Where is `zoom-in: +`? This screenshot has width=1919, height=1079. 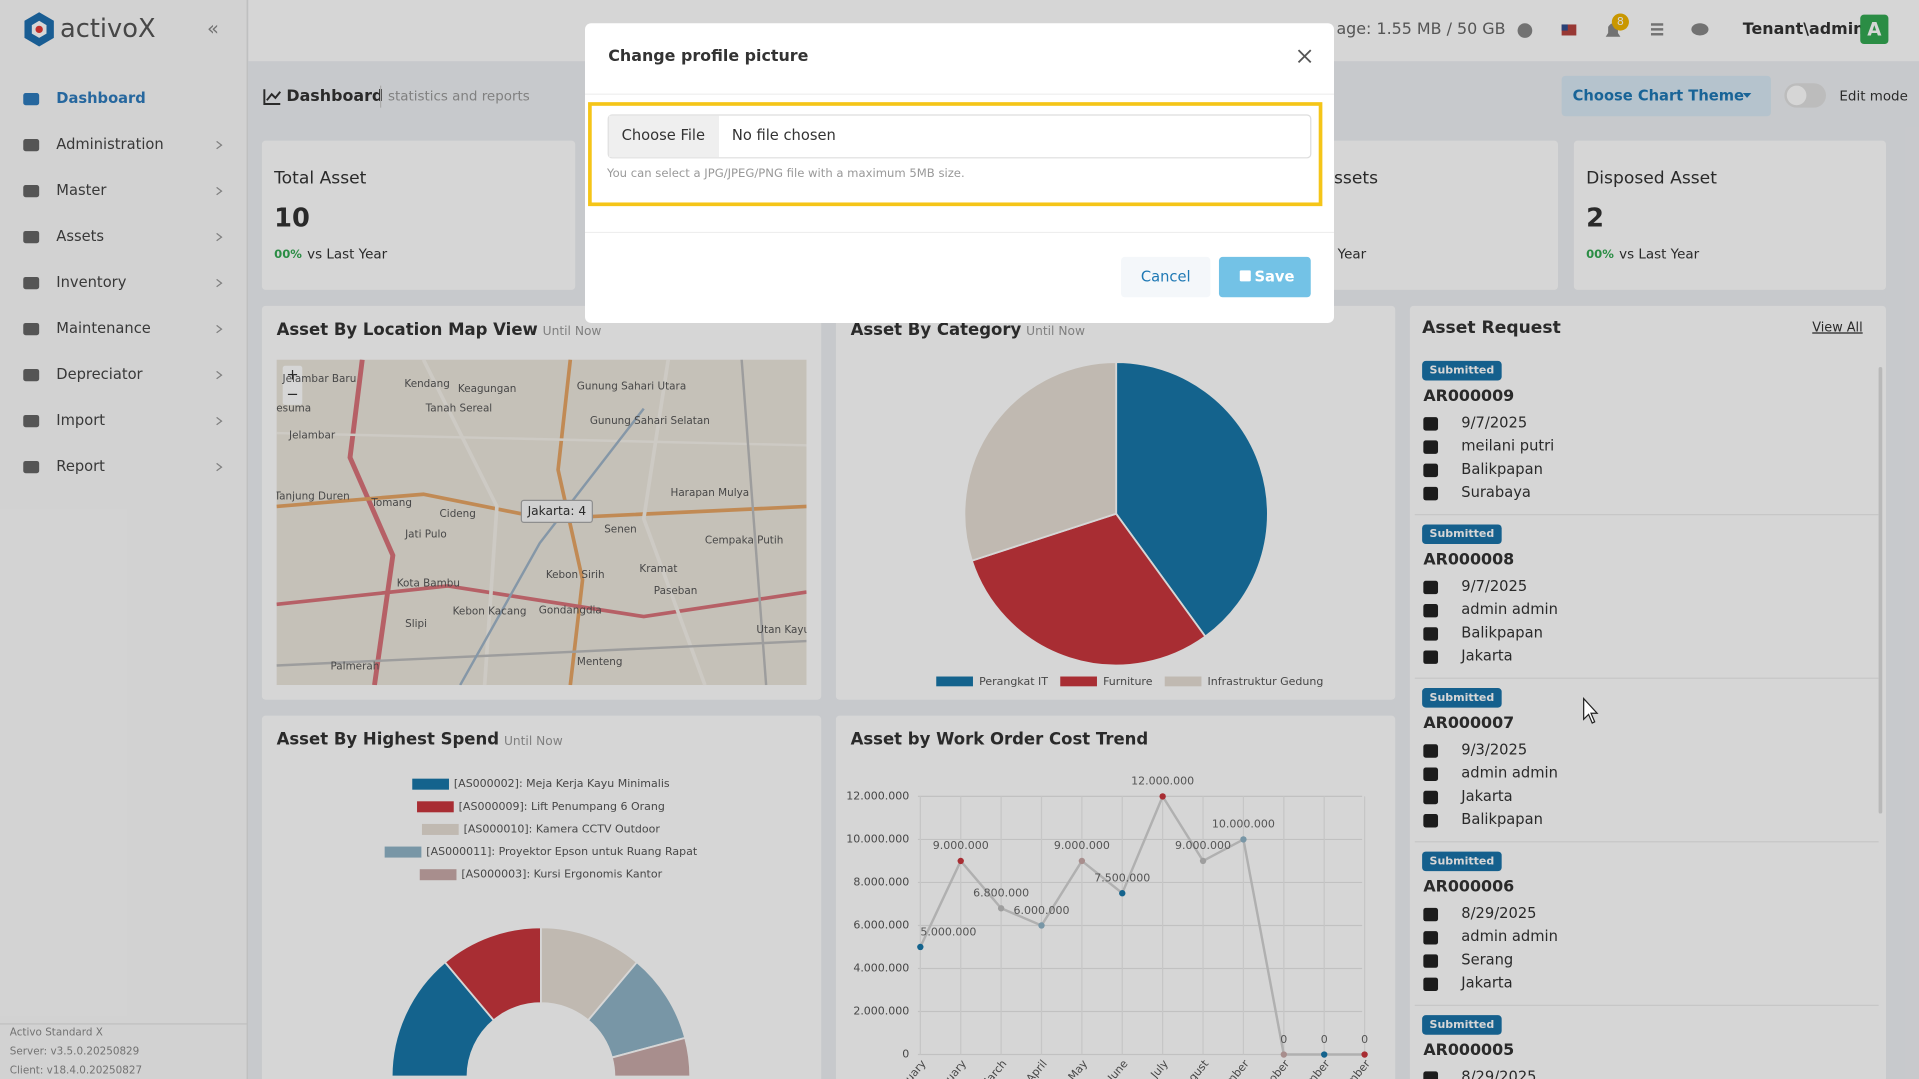 zoom-in: + is located at coordinates (292, 375).